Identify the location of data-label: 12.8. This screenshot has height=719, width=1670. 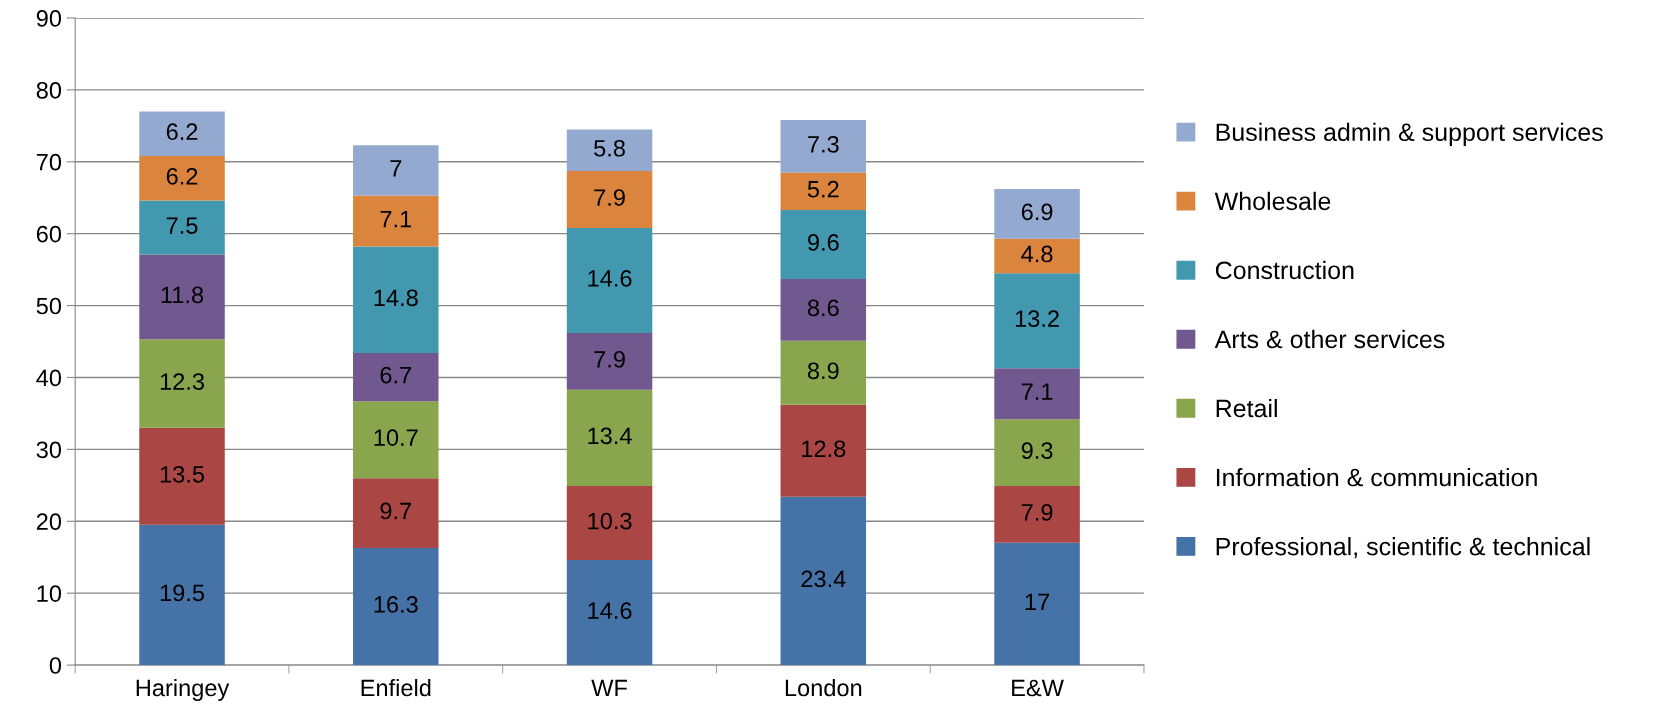
(824, 449).